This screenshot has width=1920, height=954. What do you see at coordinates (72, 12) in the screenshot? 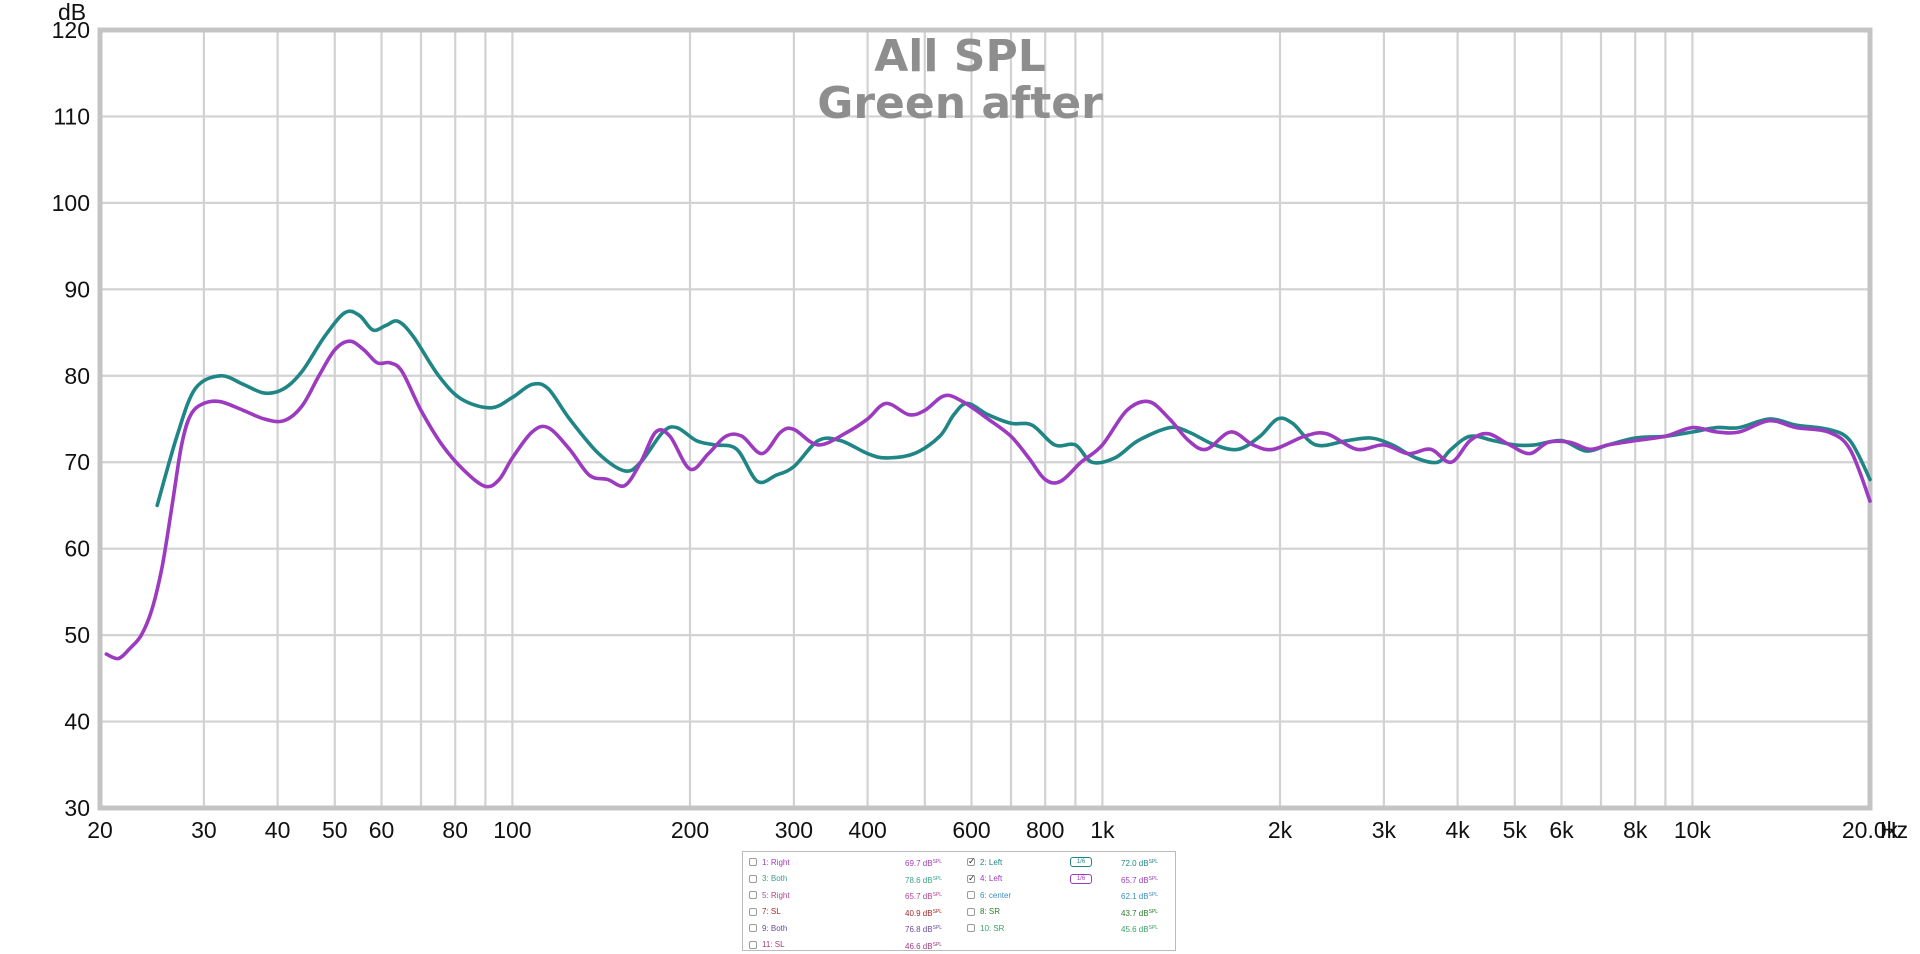
I see `y-axis-unit-label: dB` at bounding box center [72, 12].